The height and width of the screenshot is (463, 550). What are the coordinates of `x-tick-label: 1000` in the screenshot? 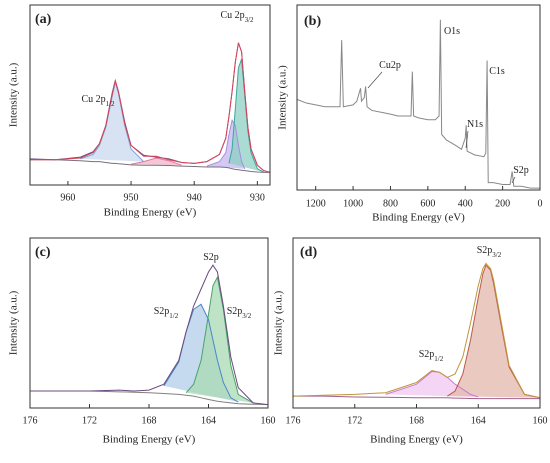 It's located at (353, 203).